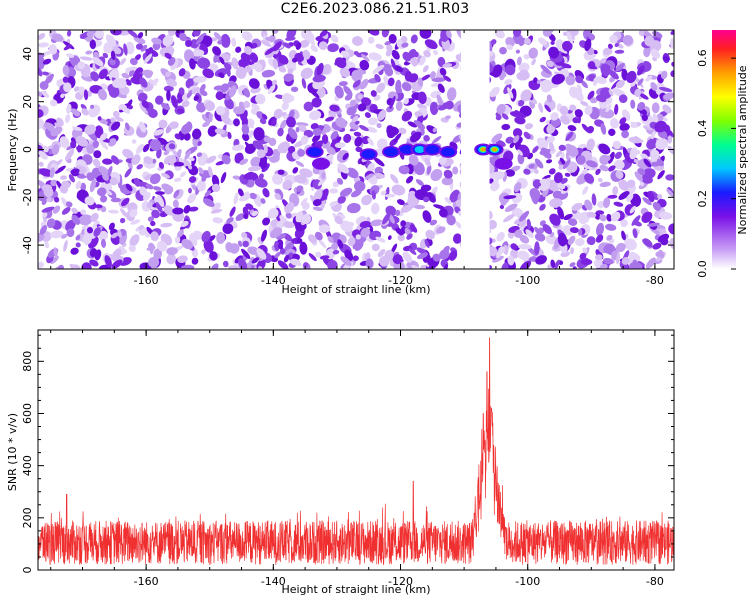  I want to click on x-tick-label: -140, so click(273, 280).